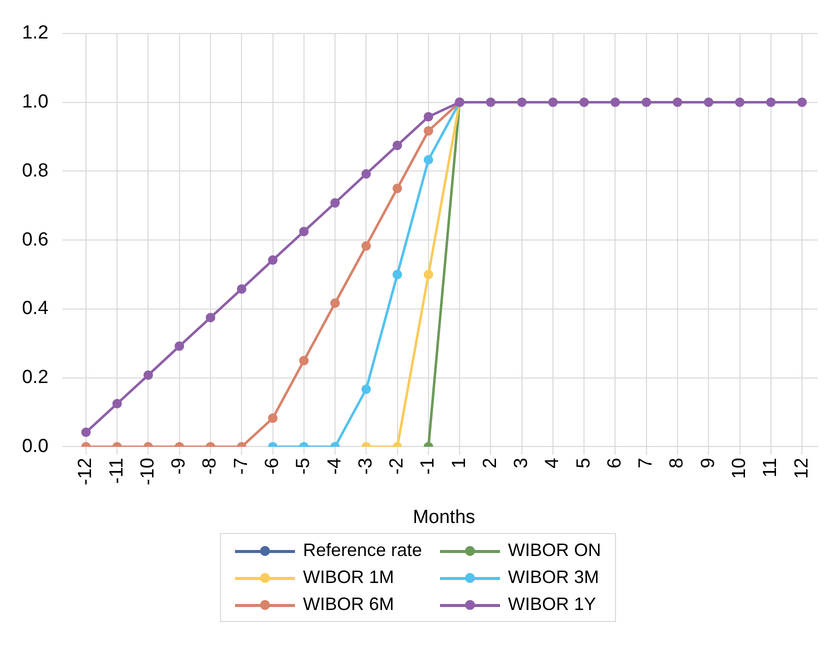  What do you see at coordinates (117, 471) in the screenshot?
I see `x-tick-label: -11` at bounding box center [117, 471].